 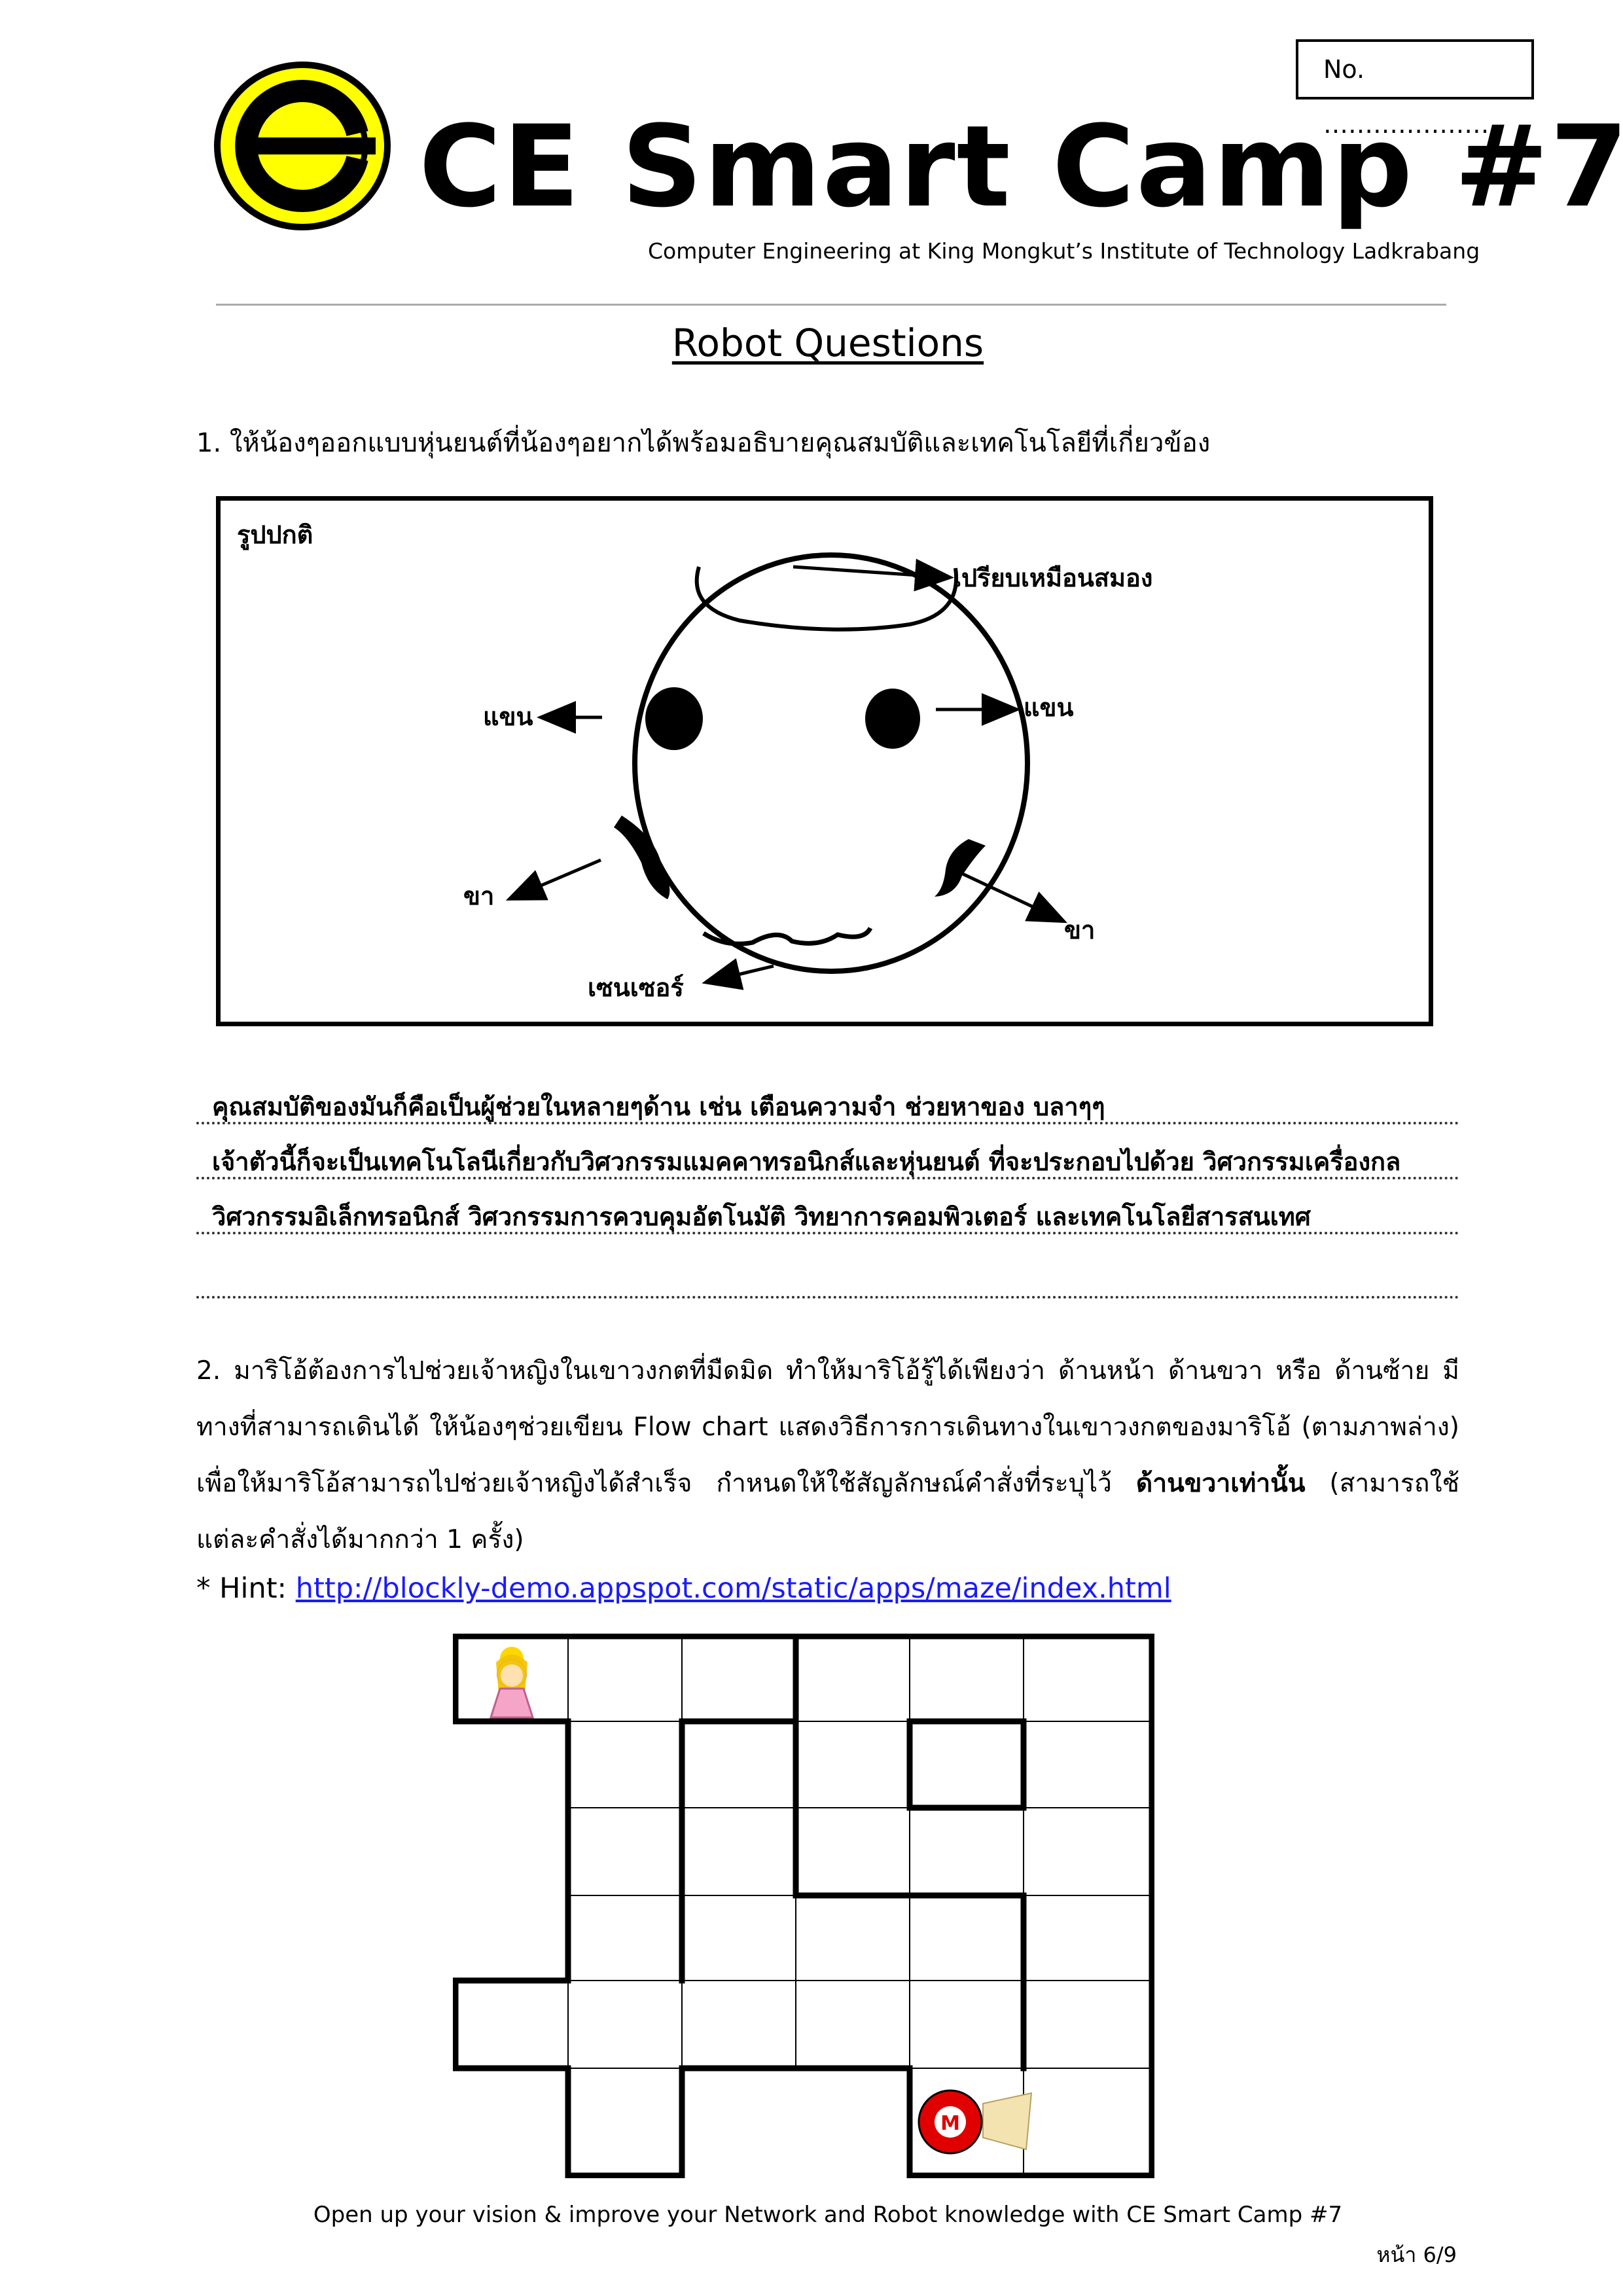 I want to click on brand-title: CE Smart Camp #7, so click(x=1021, y=166).